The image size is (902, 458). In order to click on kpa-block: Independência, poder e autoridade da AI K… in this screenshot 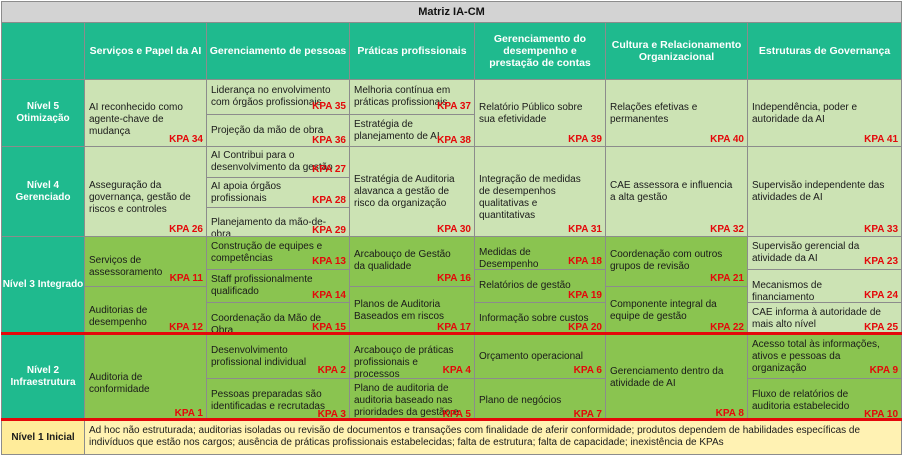, I will do `click(825, 113)`.